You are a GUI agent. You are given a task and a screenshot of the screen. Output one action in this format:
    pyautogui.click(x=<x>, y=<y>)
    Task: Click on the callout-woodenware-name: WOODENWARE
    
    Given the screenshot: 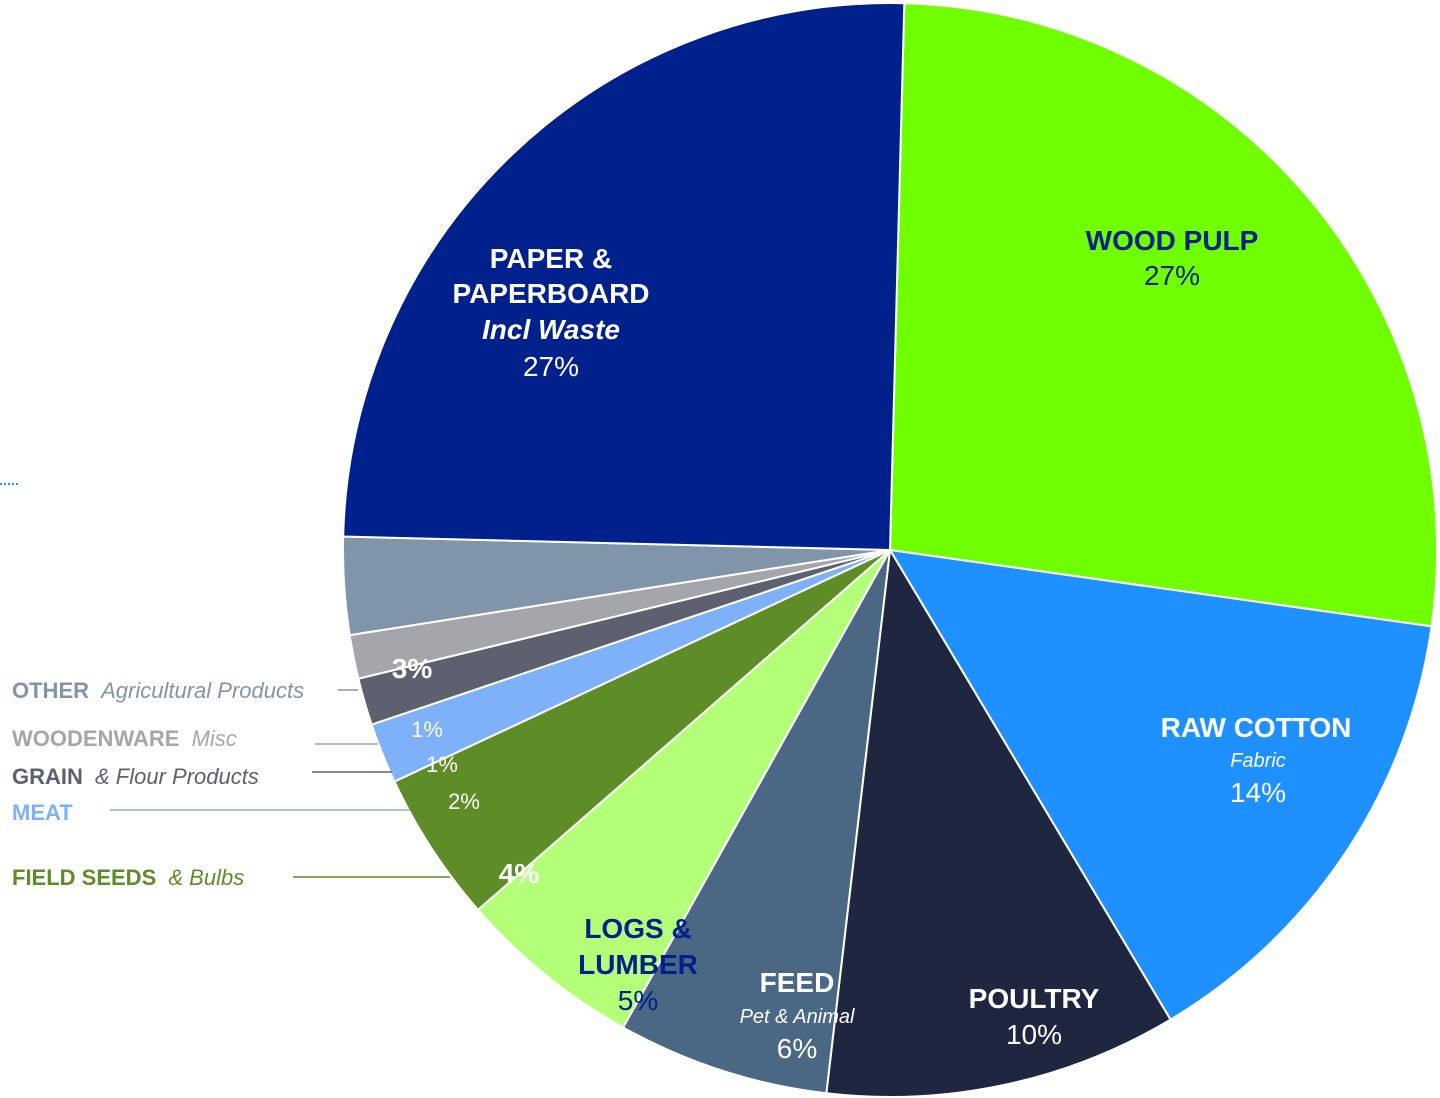 What is the action you would take?
    pyautogui.click(x=95, y=738)
    